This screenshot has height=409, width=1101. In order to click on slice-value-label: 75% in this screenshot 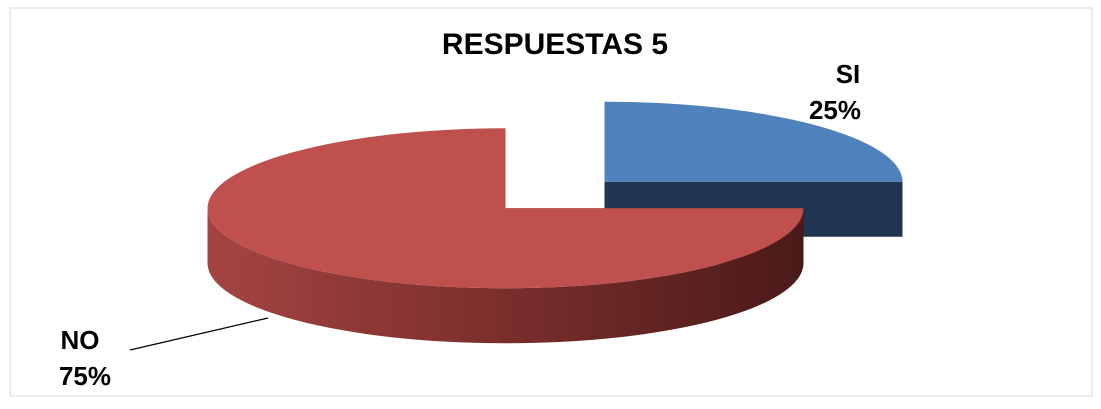, I will do `click(85, 376)`.